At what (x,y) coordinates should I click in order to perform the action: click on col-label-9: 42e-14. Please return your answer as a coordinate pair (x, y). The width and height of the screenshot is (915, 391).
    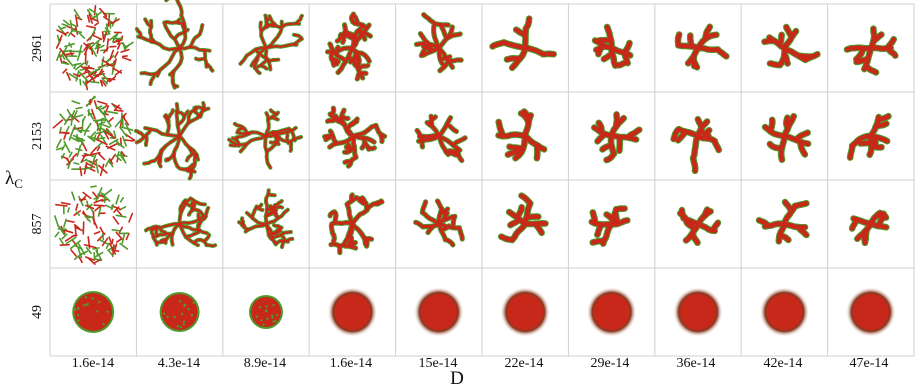
    Looking at the image, I should click on (783, 363).